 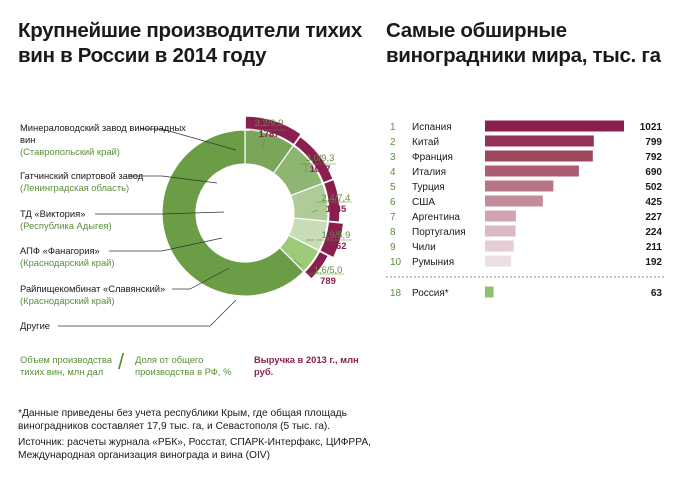 I want to click on bar-value-label: 192, so click(x=653, y=262).